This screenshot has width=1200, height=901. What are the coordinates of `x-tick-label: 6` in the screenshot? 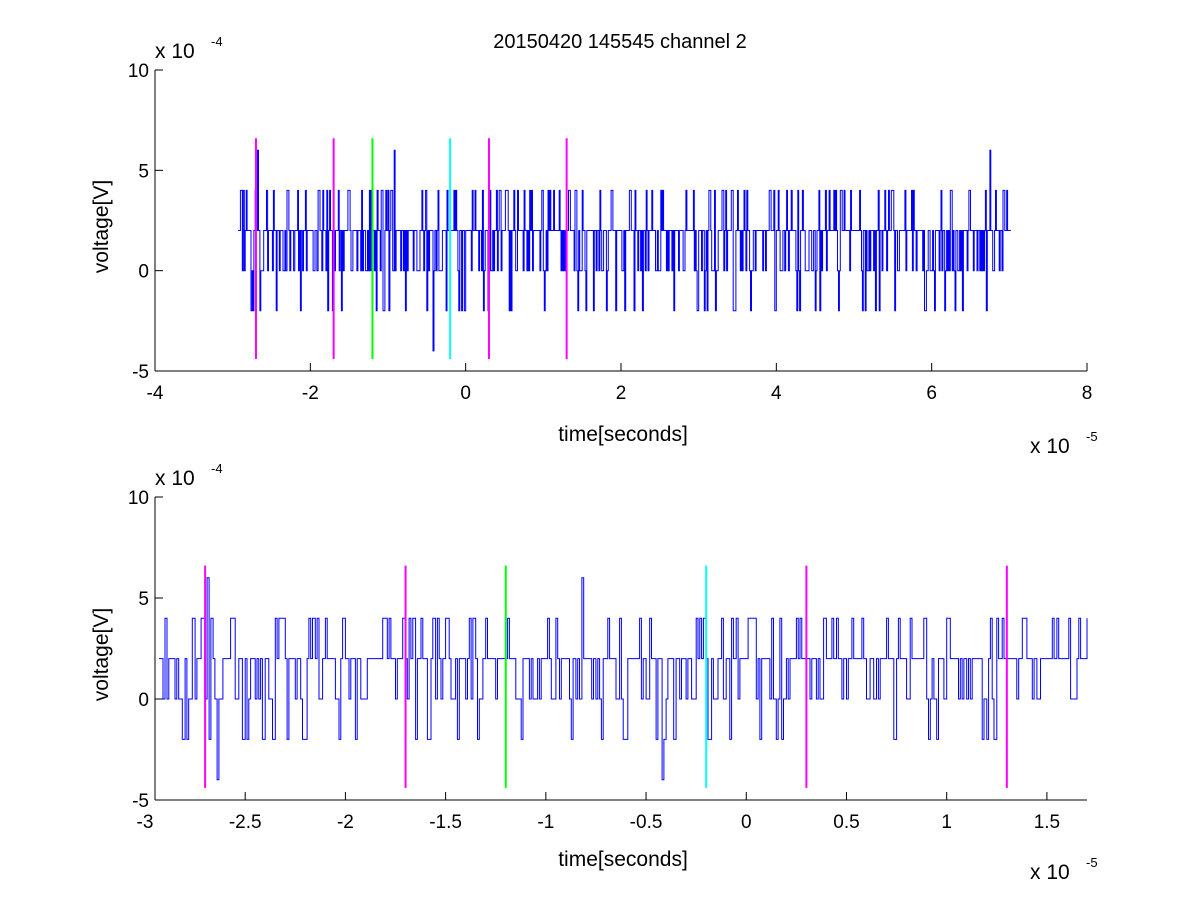 It's located at (931, 393).